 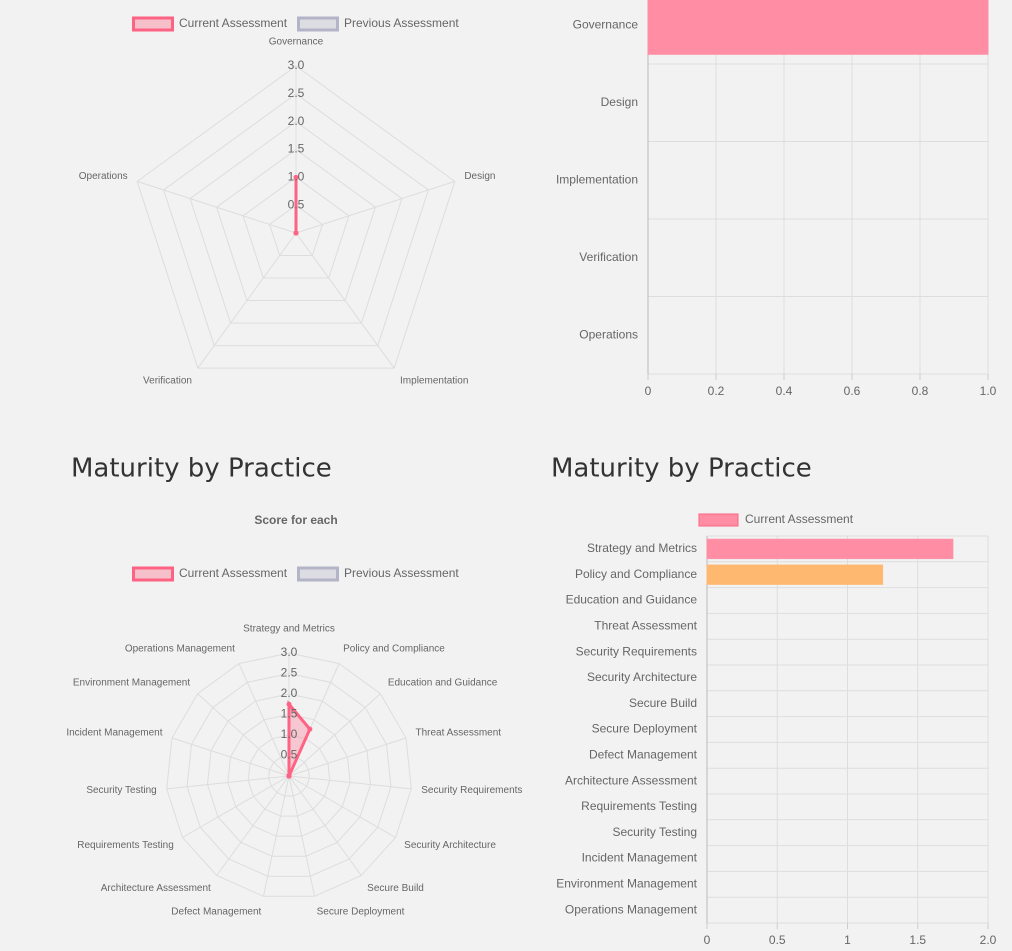 What do you see at coordinates (716, 391) in the screenshot?
I see `x-tick-label: 0.2` at bounding box center [716, 391].